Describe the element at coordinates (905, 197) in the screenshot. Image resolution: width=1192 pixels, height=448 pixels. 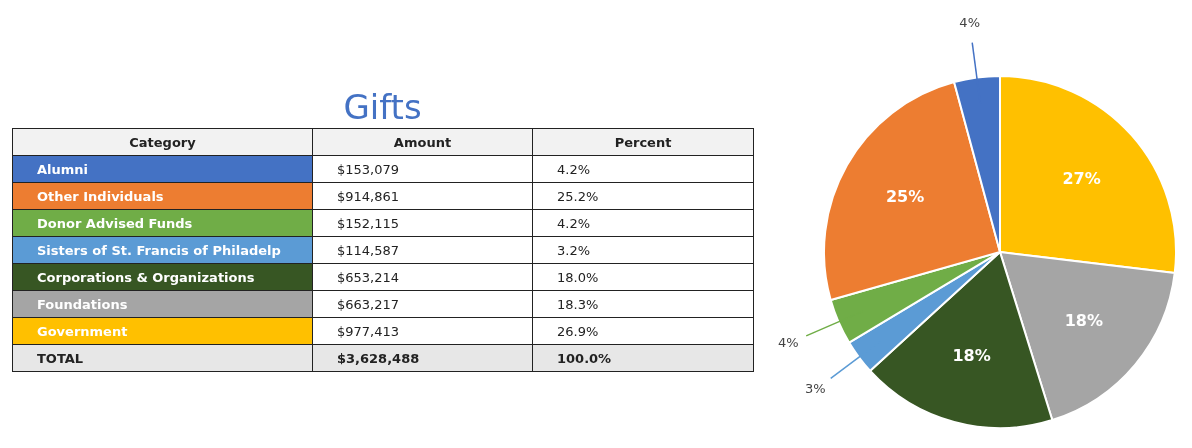
I see `data-label: 25%` at that location.